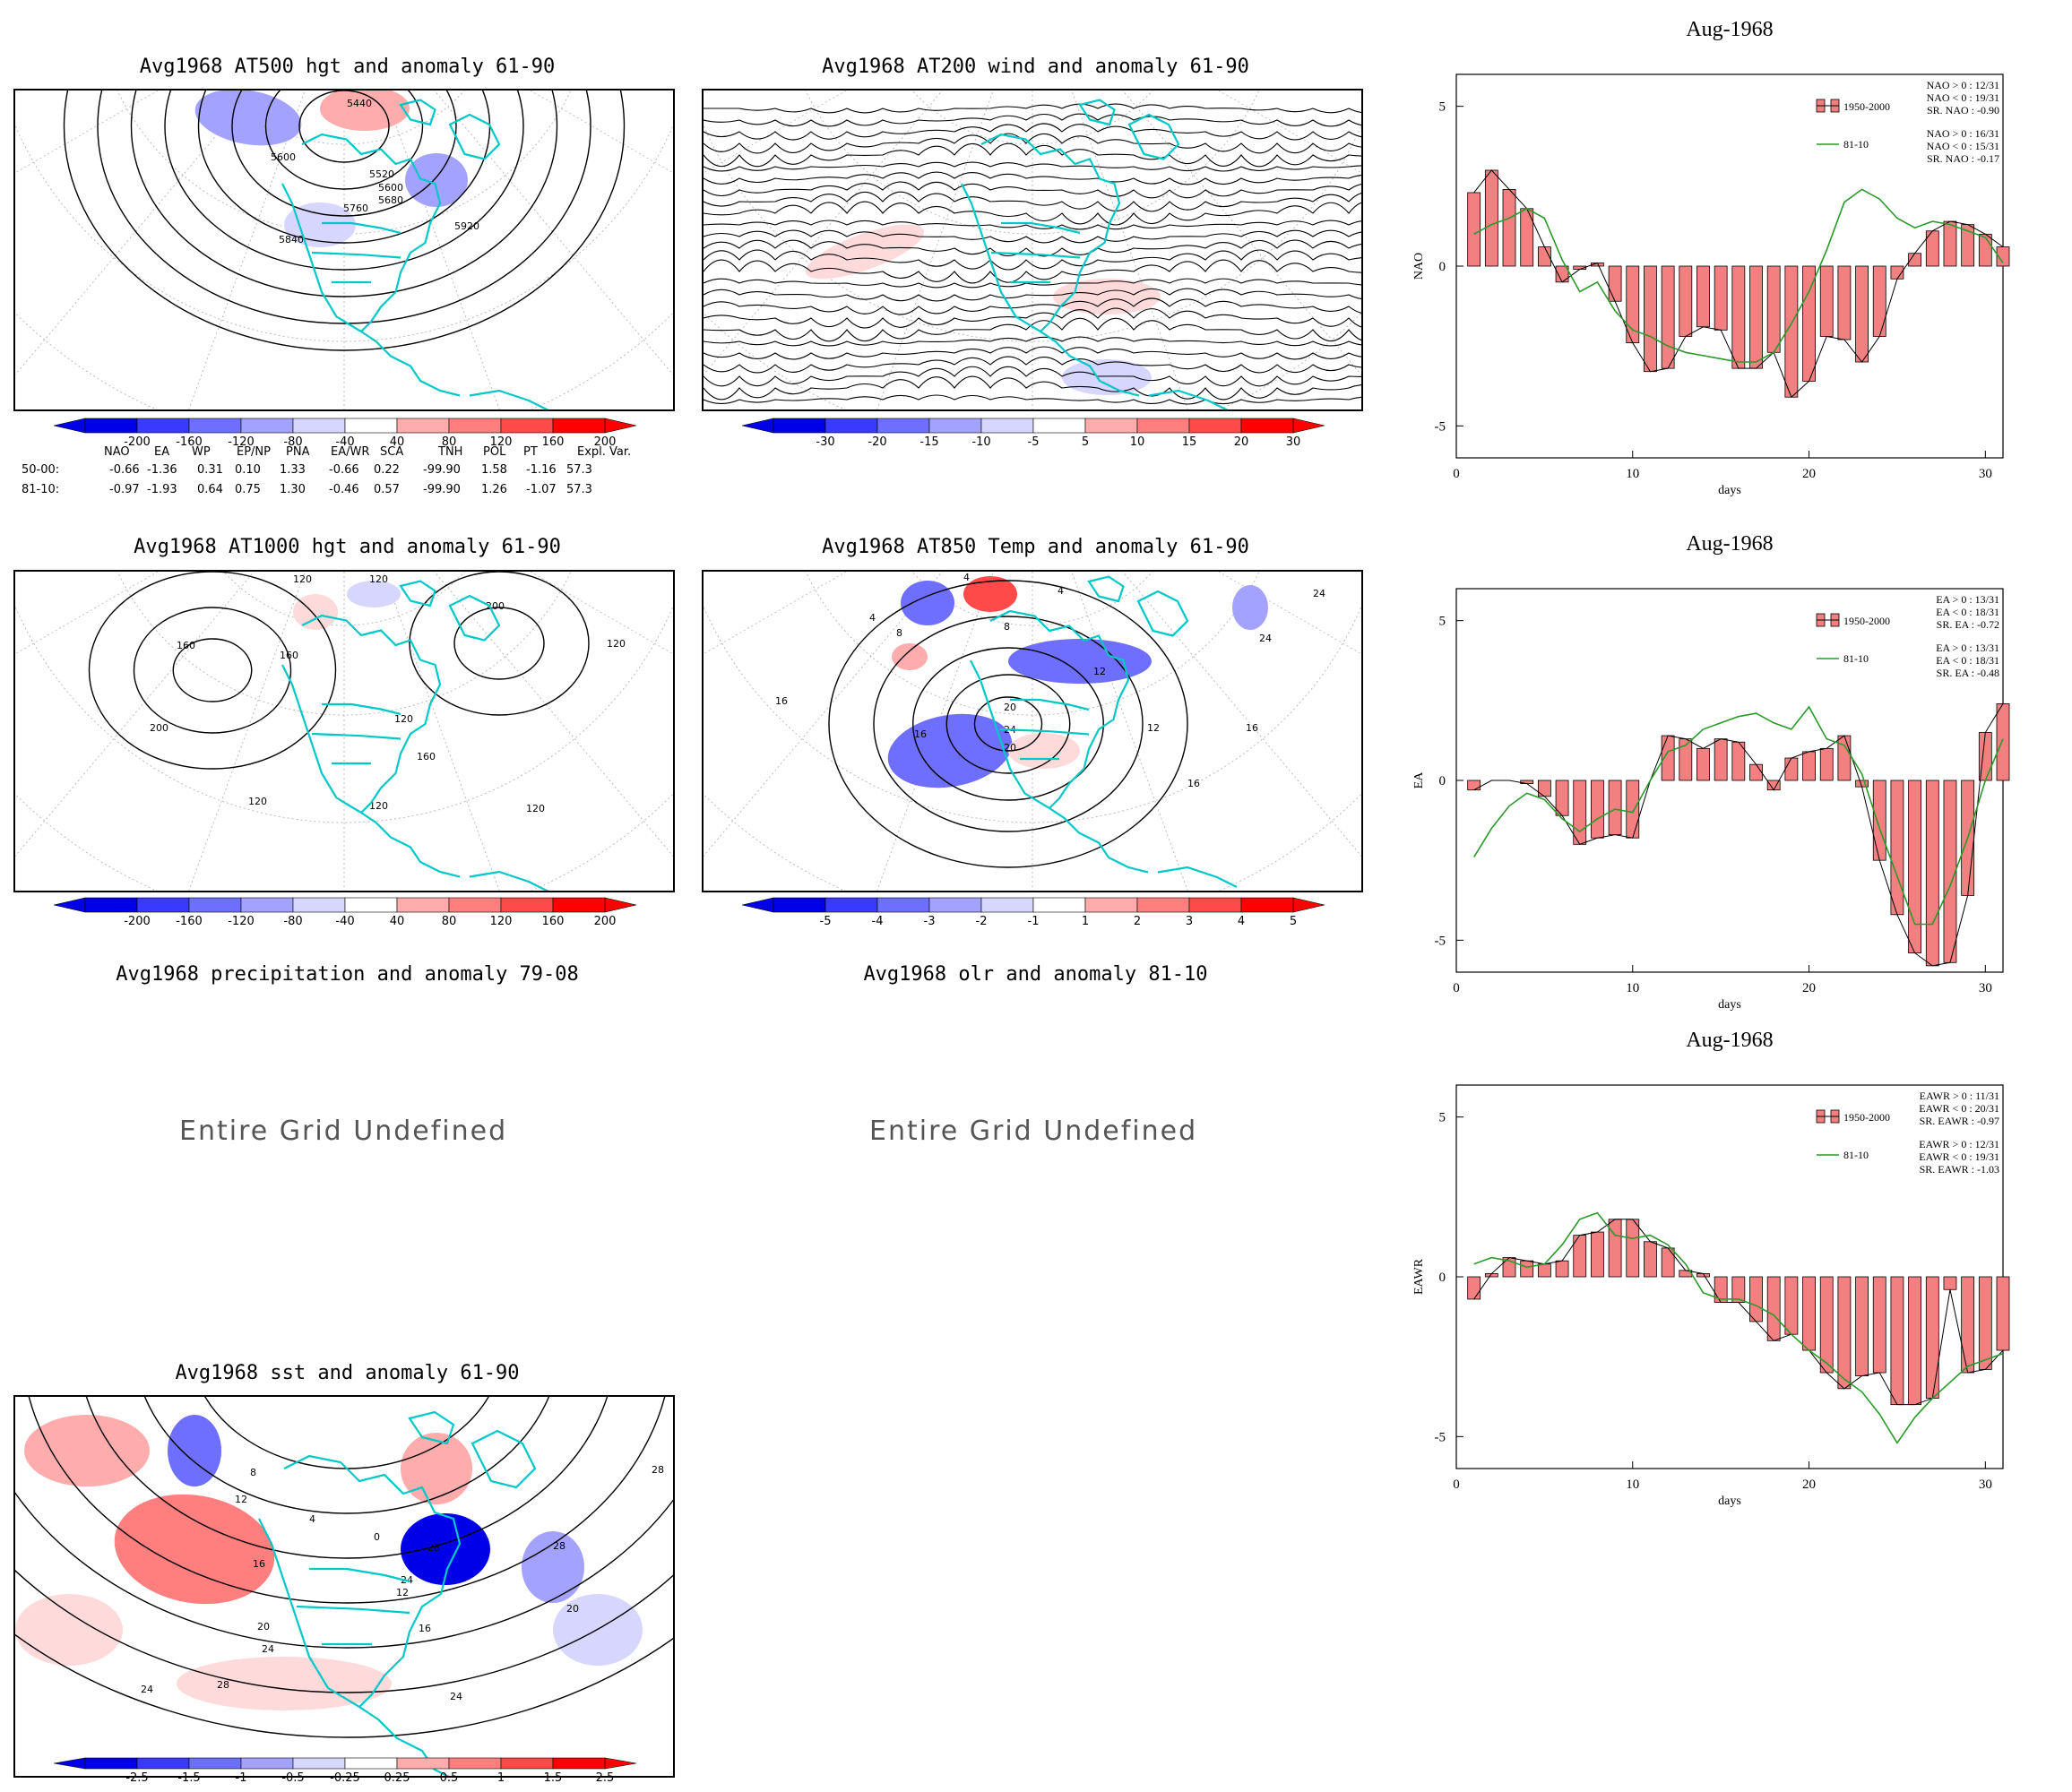  I want to click on y-axis-label: NAO, so click(1419, 266).